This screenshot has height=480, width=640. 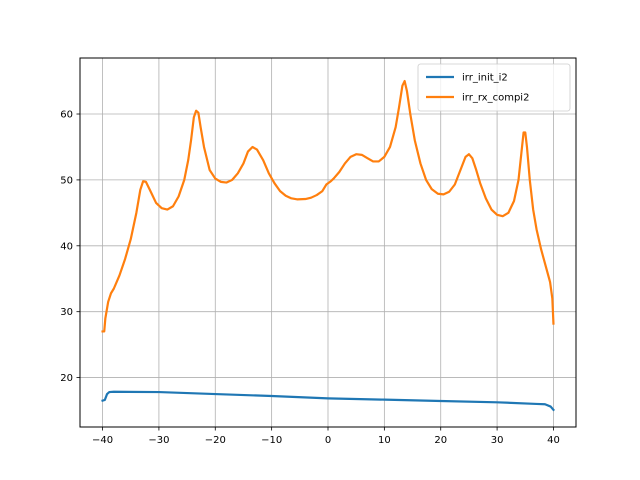 What do you see at coordinates (158, 440) in the screenshot?
I see `x-tick-label: −30` at bounding box center [158, 440].